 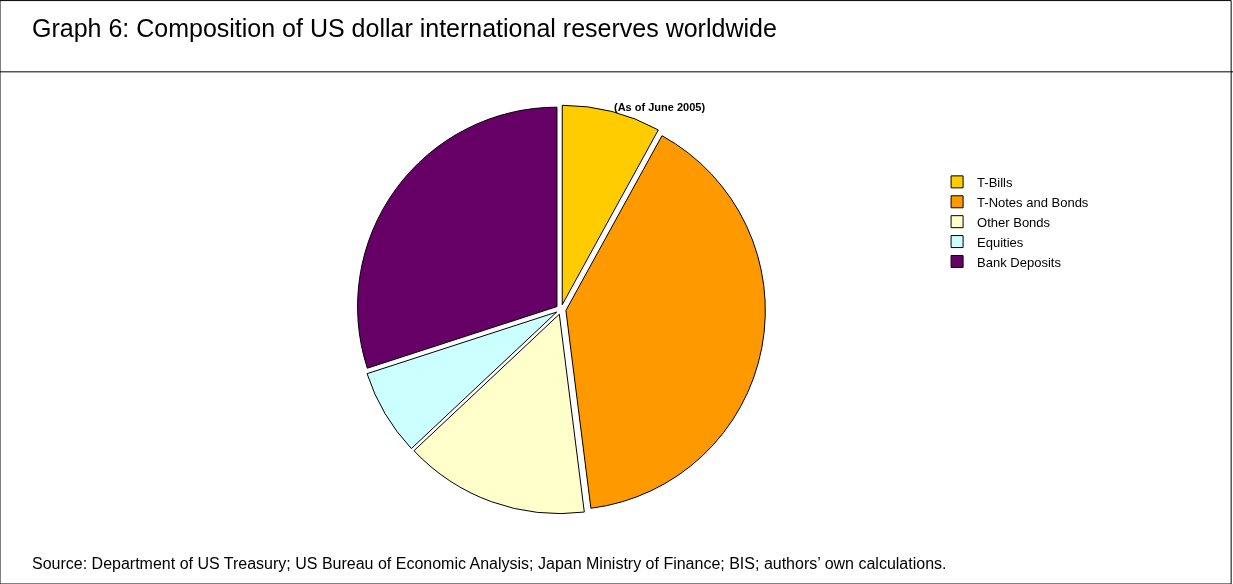 I want to click on legend-label: Other Bonds, so click(x=1014, y=222).